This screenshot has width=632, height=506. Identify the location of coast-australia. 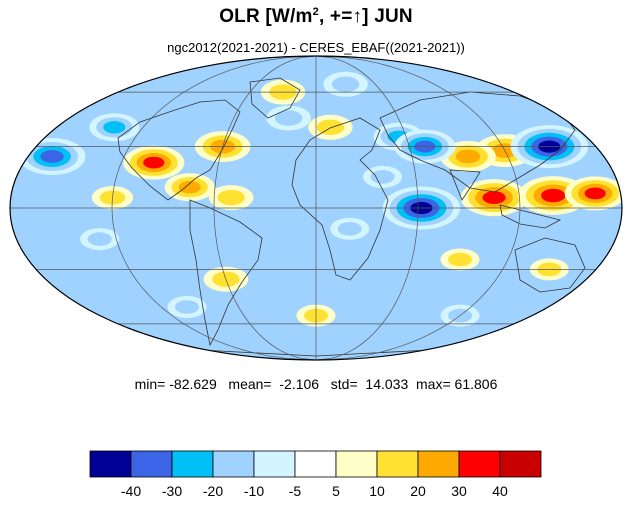
(550, 265).